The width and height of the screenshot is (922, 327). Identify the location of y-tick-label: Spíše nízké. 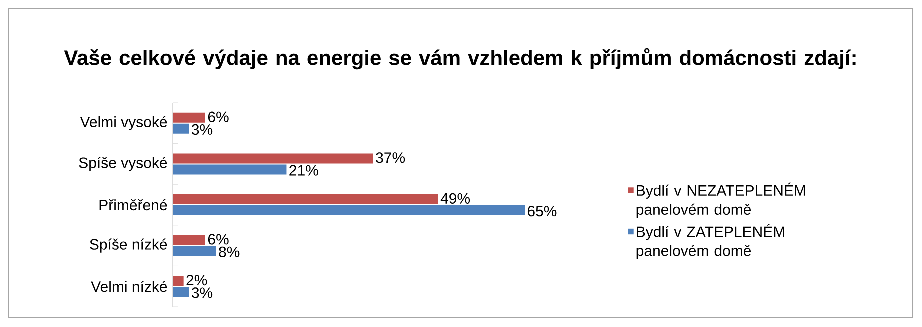
(129, 245).